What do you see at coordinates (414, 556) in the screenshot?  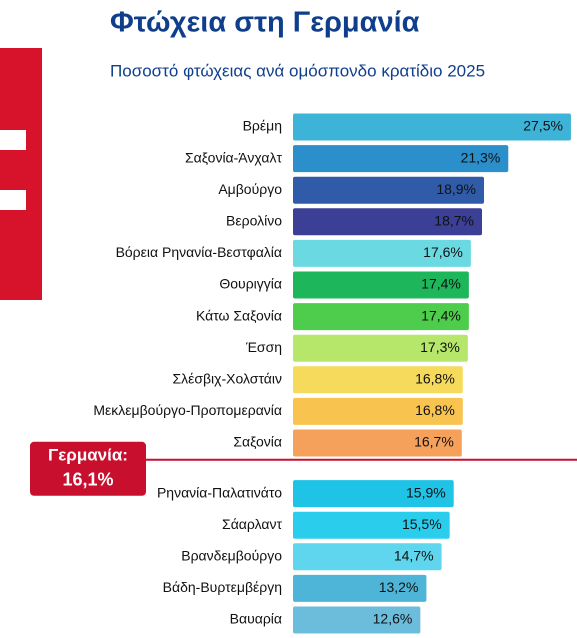 I see `value-label: 14,7%` at bounding box center [414, 556].